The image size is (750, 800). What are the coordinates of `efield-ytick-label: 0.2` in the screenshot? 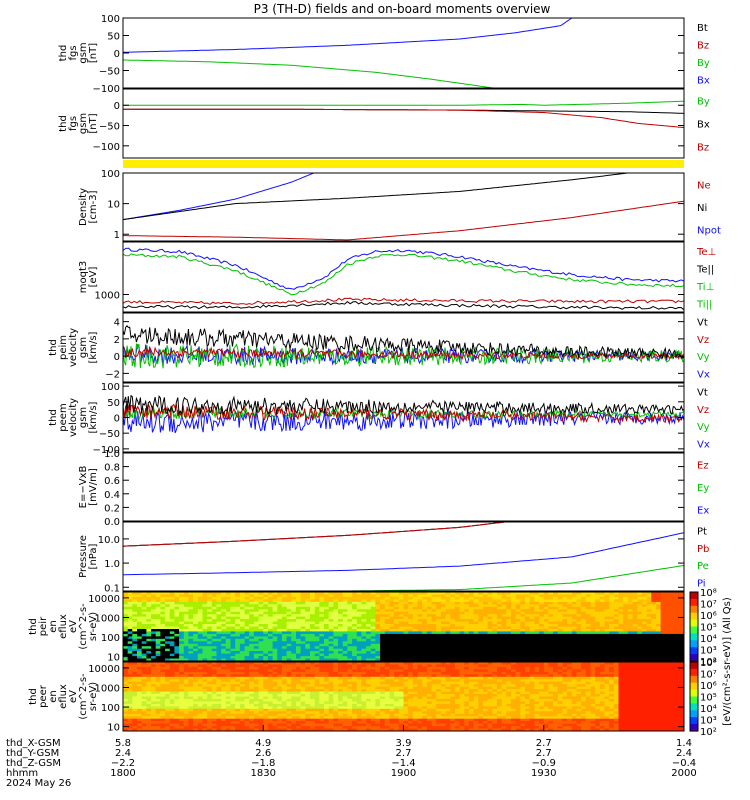 It's located at (112, 508).